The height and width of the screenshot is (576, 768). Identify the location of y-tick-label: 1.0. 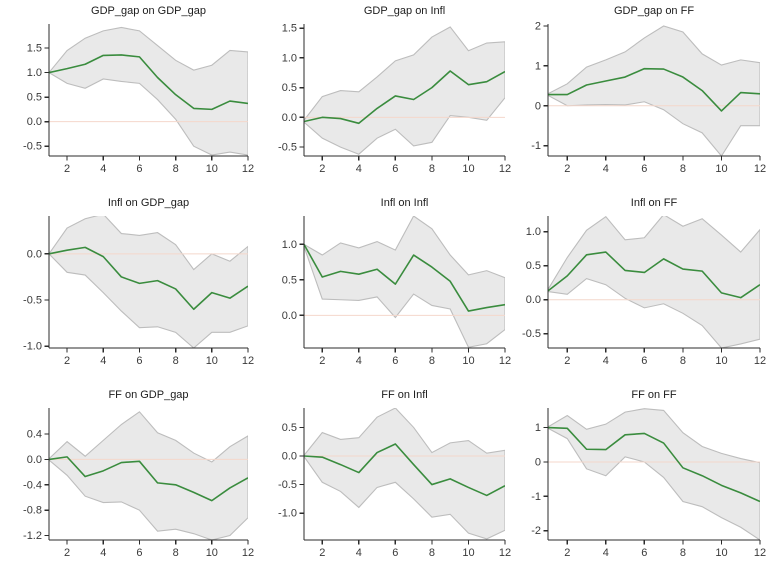
(34, 73).